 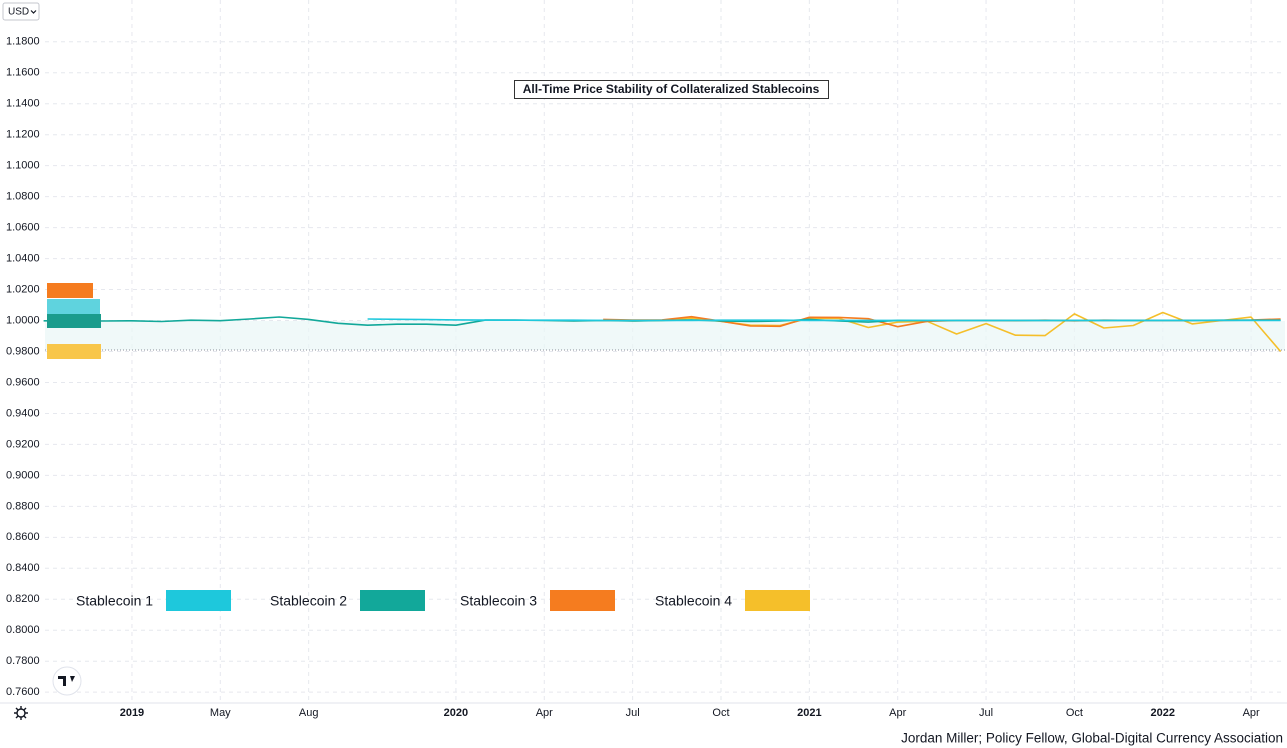 What do you see at coordinates (23, 692) in the screenshot?
I see `y-tick-label: 0.7600` at bounding box center [23, 692].